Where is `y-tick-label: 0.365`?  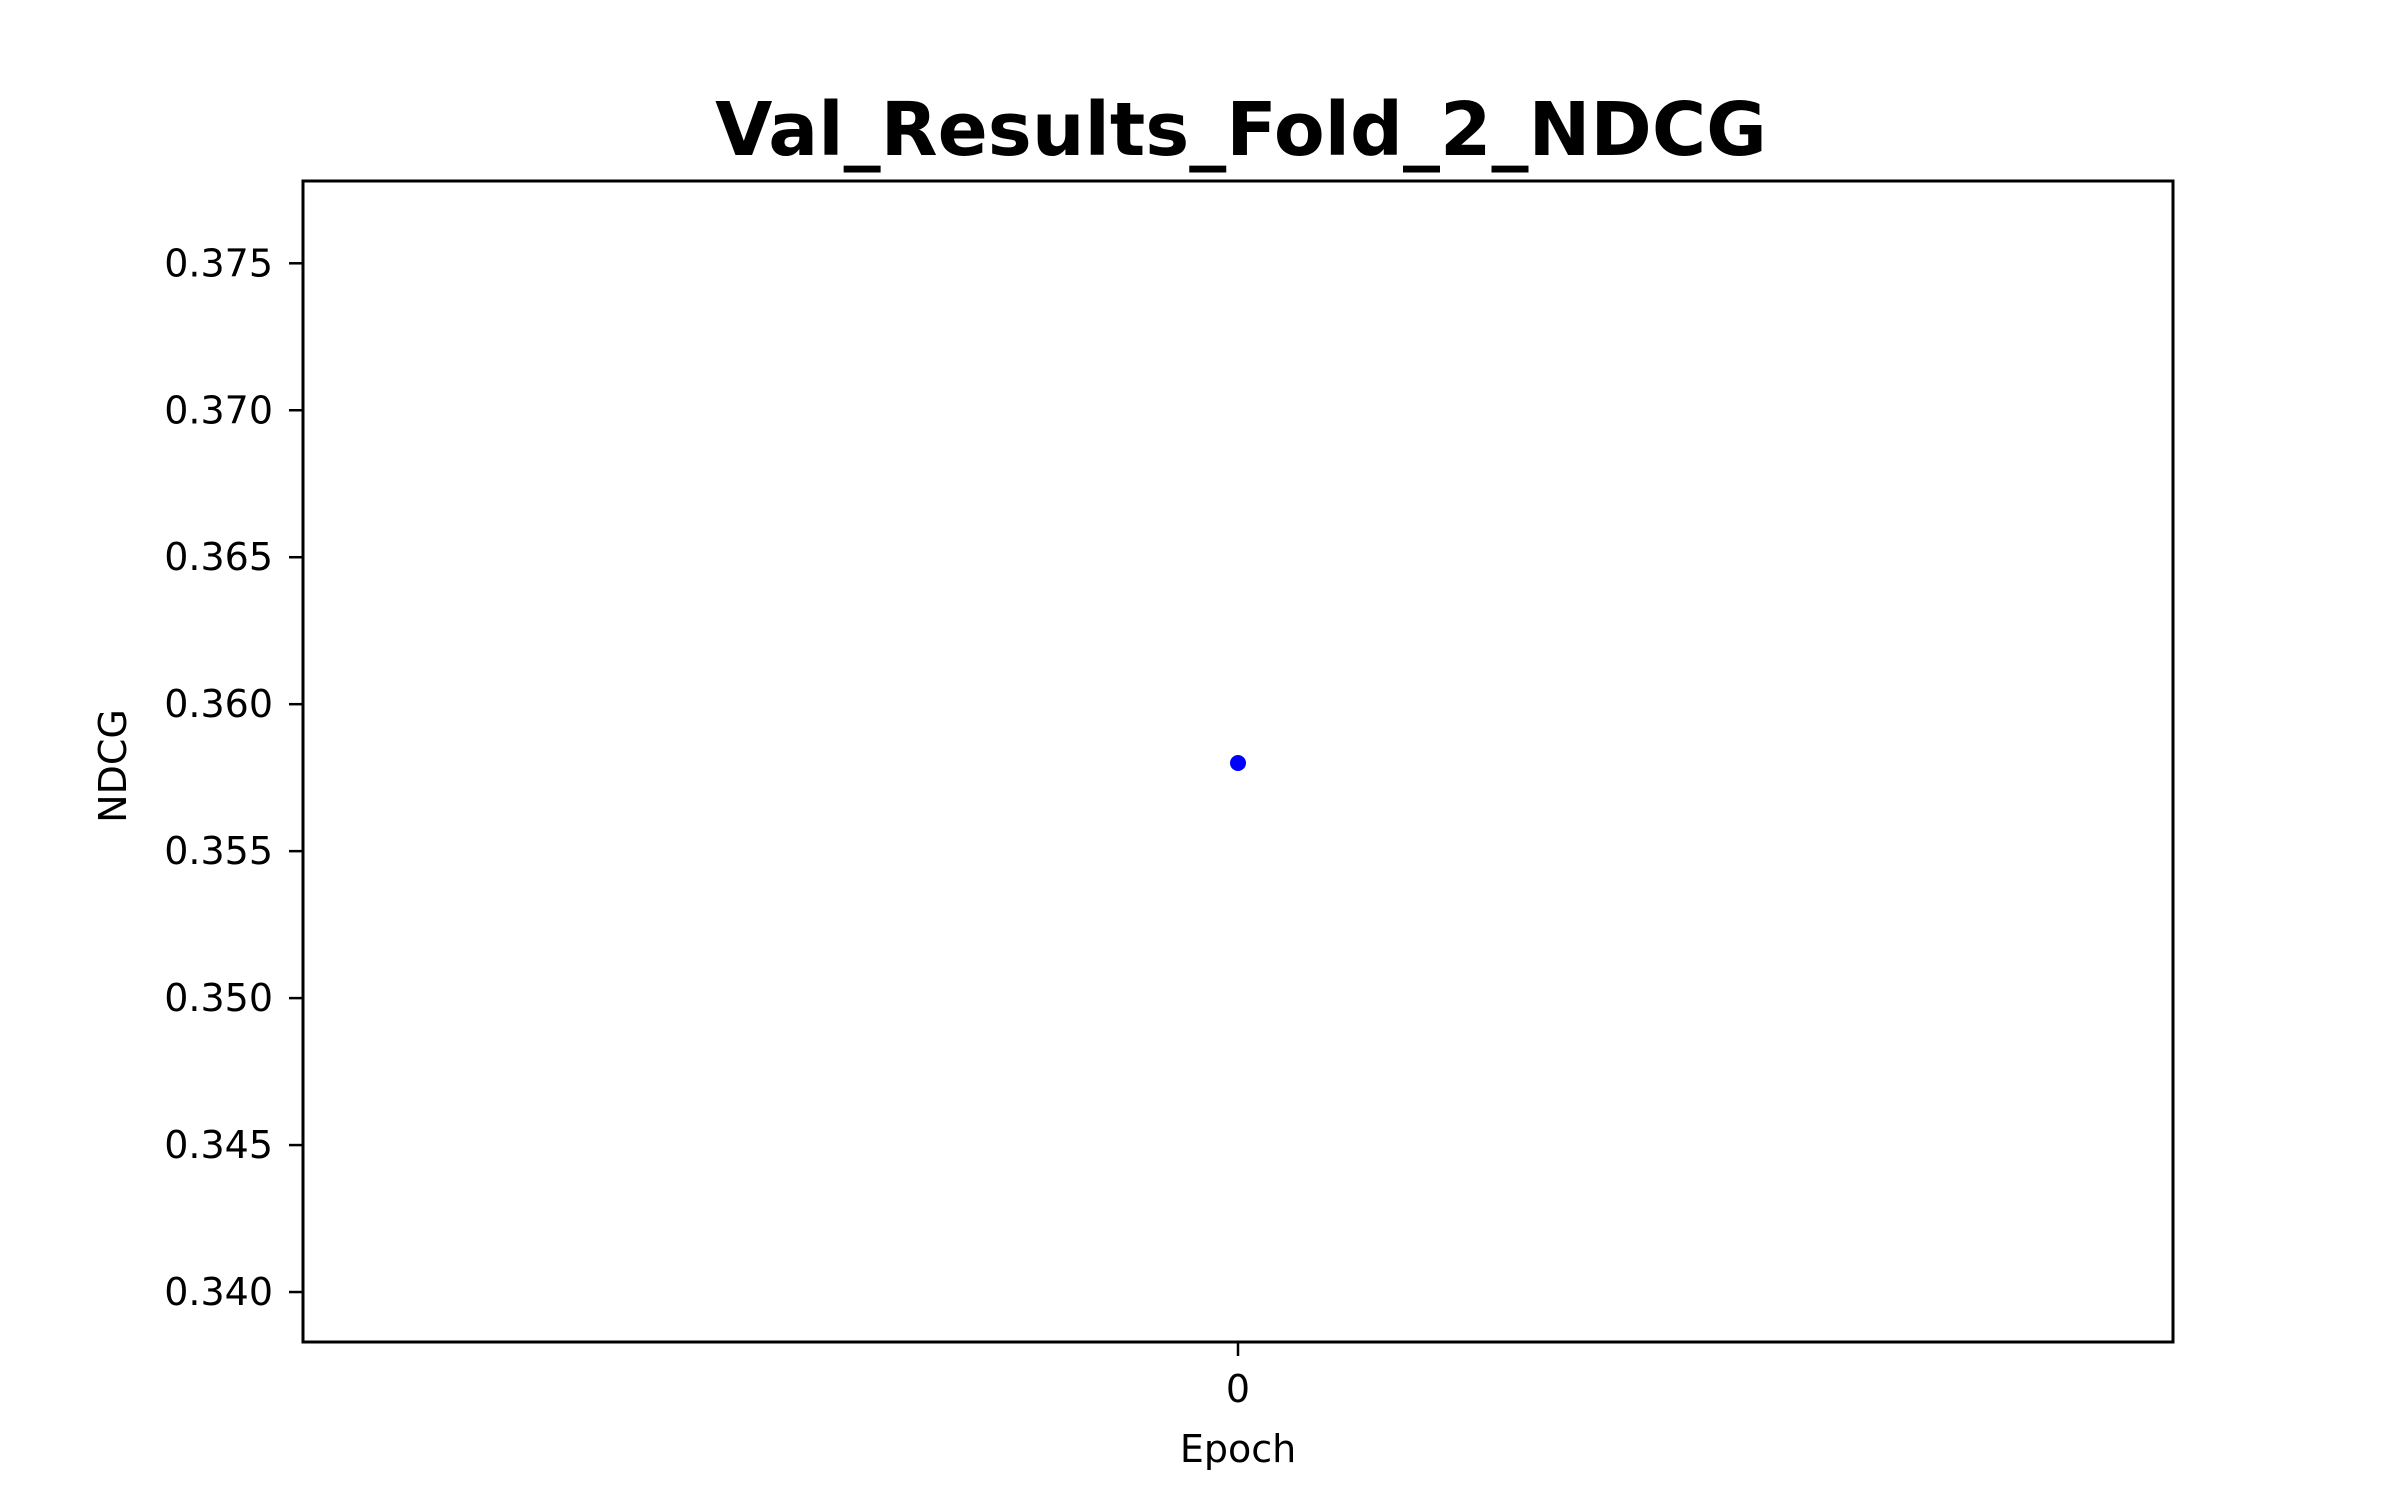 y-tick-label: 0.365 is located at coordinates (218, 557).